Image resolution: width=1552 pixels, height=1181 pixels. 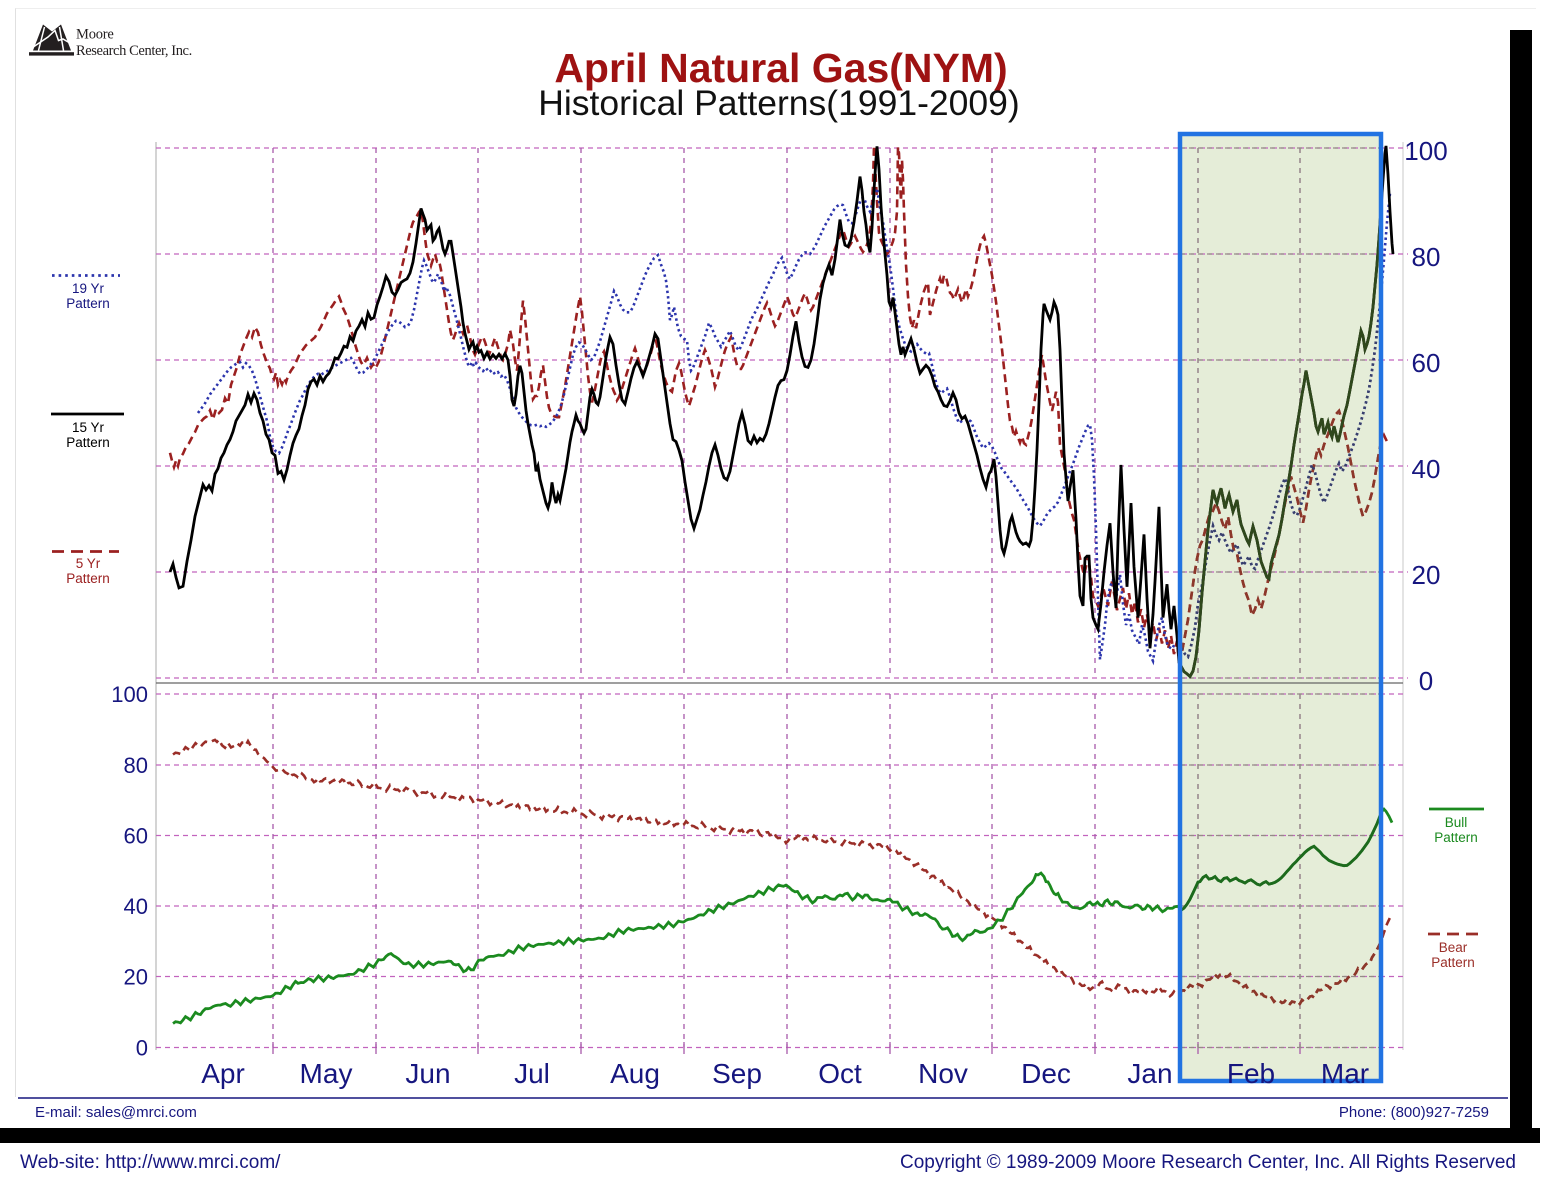 What do you see at coordinates (150, 1162) in the screenshot?
I see `svg-text: Web-site: http://www.mrci.com/` at bounding box center [150, 1162].